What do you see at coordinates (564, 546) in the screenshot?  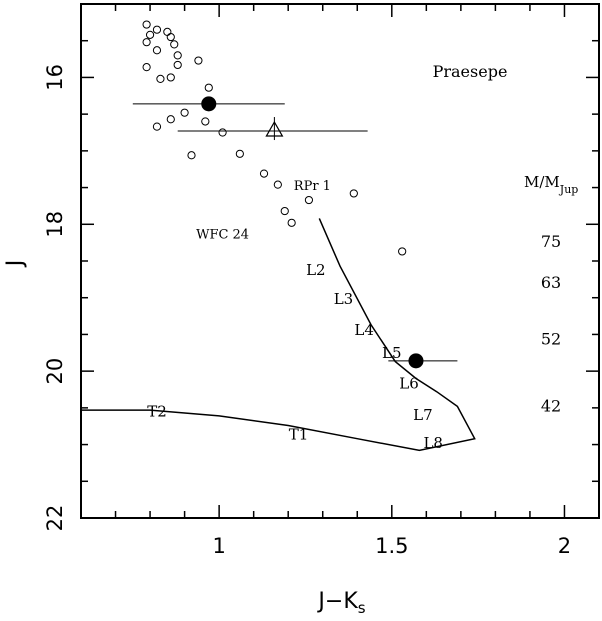 I see `x-tick-label: 2` at bounding box center [564, 546].